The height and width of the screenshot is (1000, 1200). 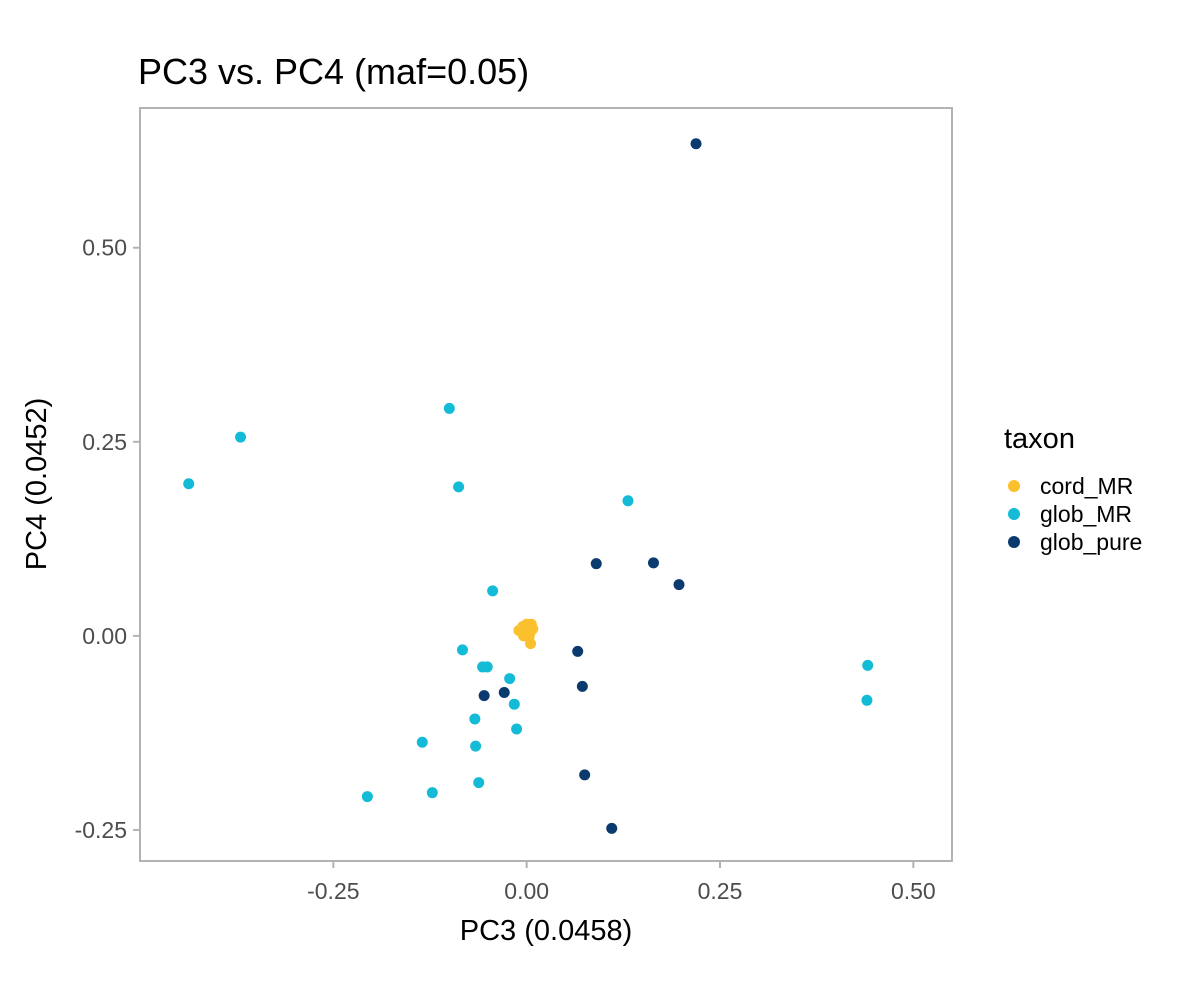 What do you see at coordinates (107, 539) in the screenshot?
I see `y-axis: -0.25 0.00 0.25 0.50` at bounding box center [107, 539].